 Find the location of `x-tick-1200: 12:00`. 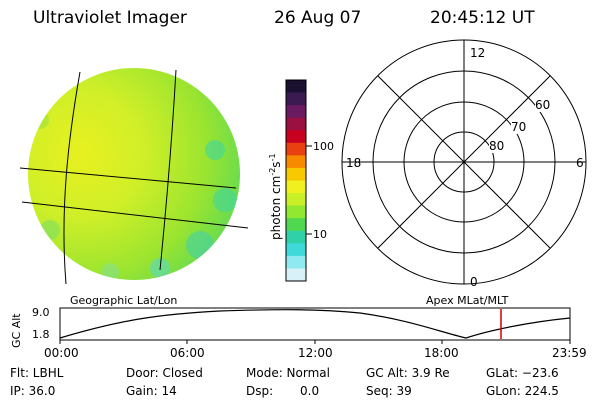

x-tick-1200: 12:00 is located at coordinates (315, 353).